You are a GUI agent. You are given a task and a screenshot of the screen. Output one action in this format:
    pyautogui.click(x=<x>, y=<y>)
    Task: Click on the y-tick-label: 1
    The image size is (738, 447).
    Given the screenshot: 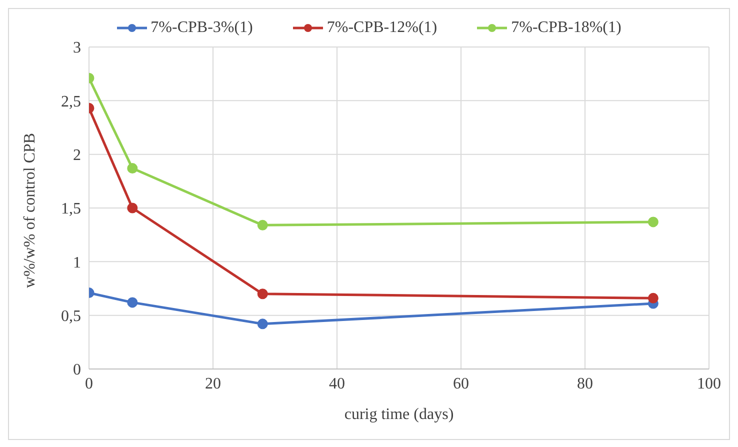 What is the action you would take?
    pyautogui.click(x=77, y=263)
    